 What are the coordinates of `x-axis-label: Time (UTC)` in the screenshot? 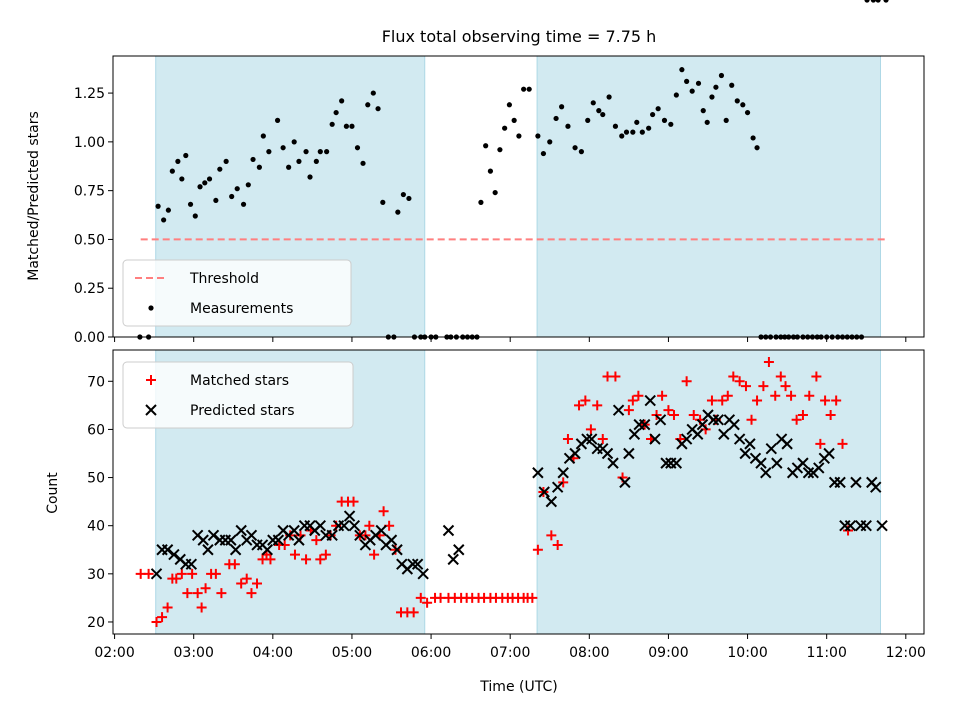 It's located at (518, 687).